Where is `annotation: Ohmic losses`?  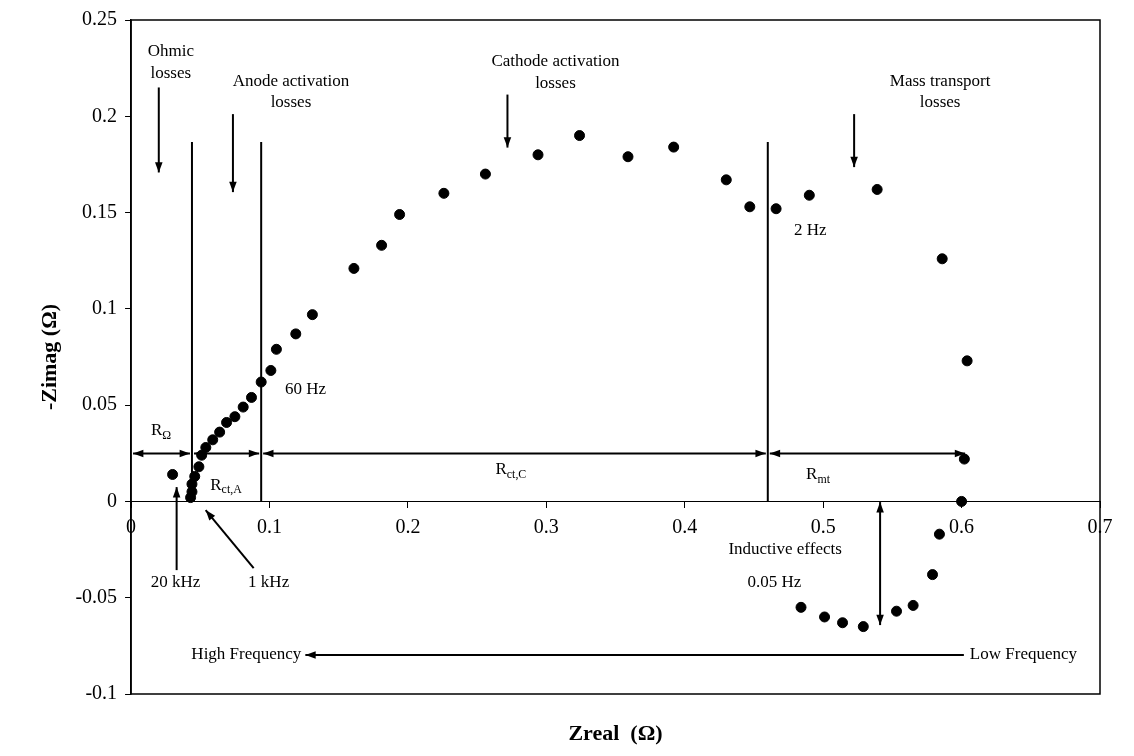 annotation: Ohmic losses is located at coordinates (171, 61).